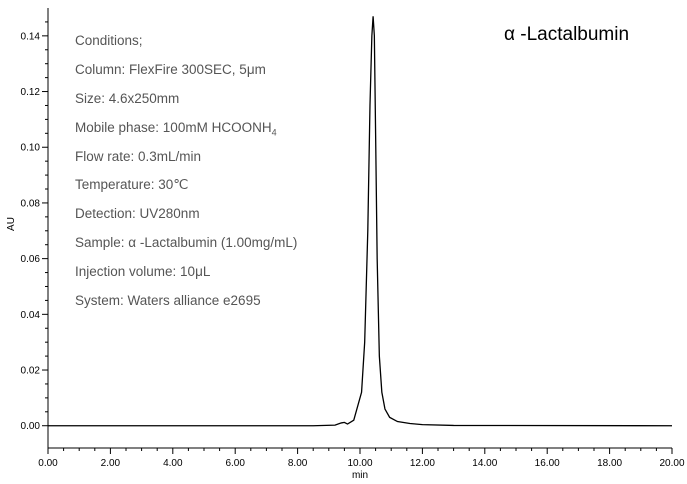  What do you see at coordinates (567, 34) in the screenshot?
I see `chart-title: α -Lactalbumin` at bounding box center [567, 34].